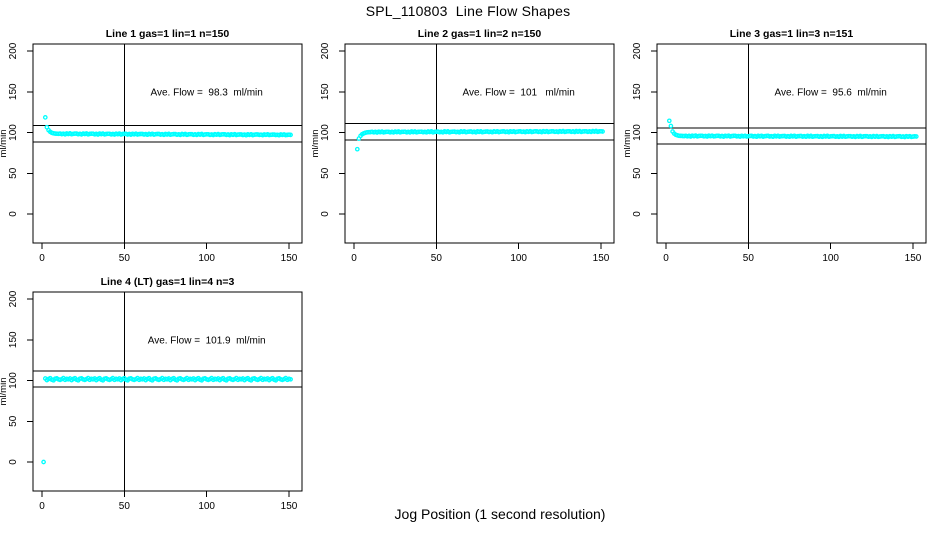 The image size is (936, 540). I want to click on x-axis-label: Jog Position (1 second resolution), so click(500, 514).